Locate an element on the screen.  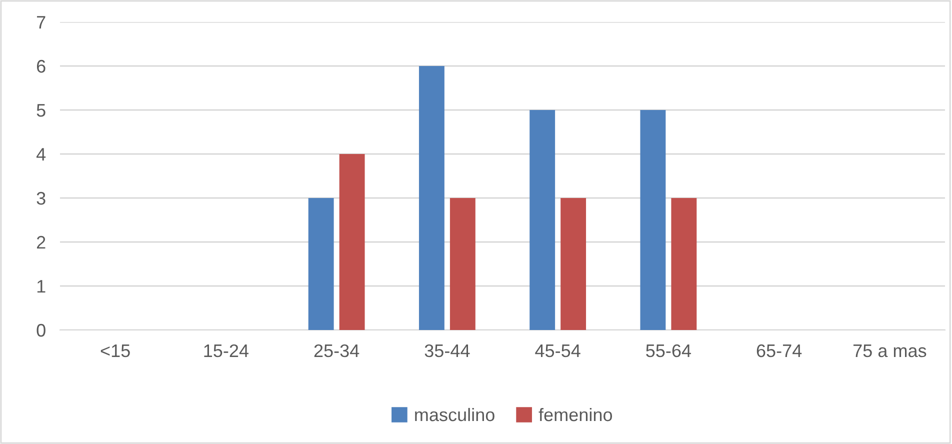
y-tick-label: 3 is located at coordinates (41, 198).